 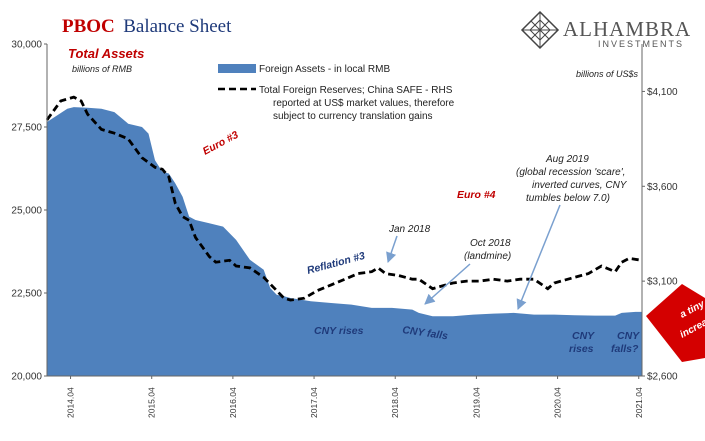 I want to click on right-axis-ticks: $2,600 $3,100 $3,600 $4,100, so click(x=660, y=235).